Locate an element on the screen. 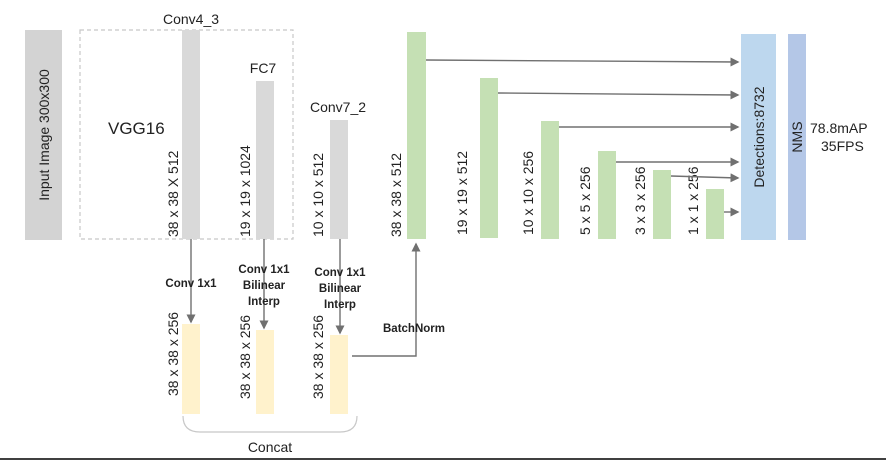  result-map: 78.8mAP is located at coordinates (839, 128).